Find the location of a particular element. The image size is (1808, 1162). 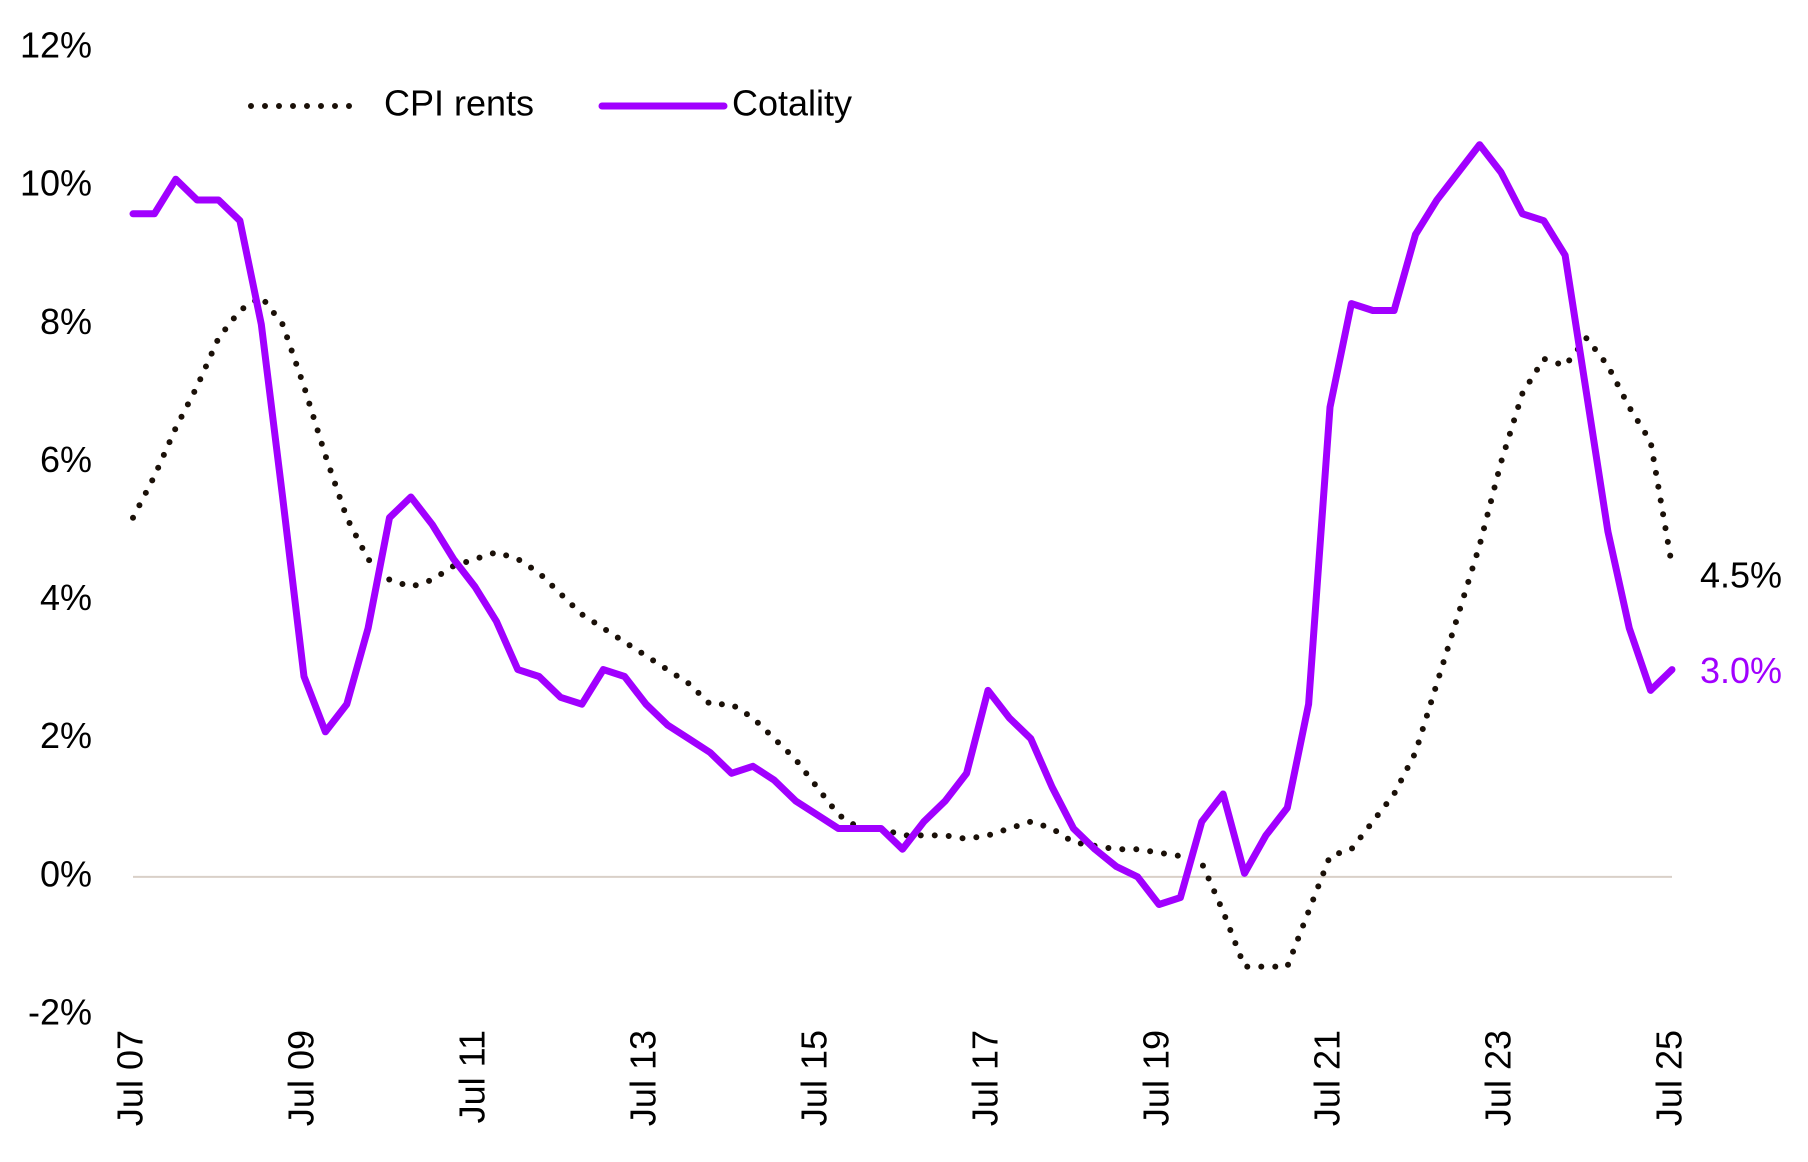

y-tick-label: 6% is located at coordinates (66, 459).